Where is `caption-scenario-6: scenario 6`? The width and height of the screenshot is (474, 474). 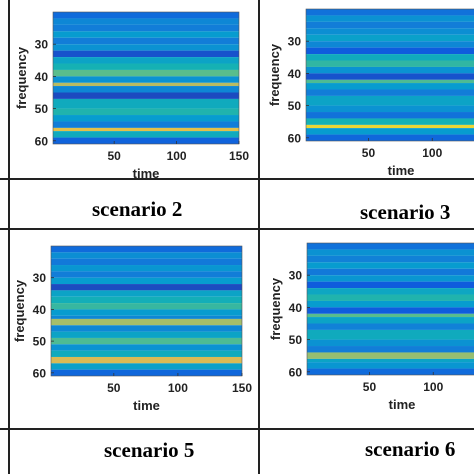 caption-scenario-6: scenario 6 is located at coordinates (410, 449).